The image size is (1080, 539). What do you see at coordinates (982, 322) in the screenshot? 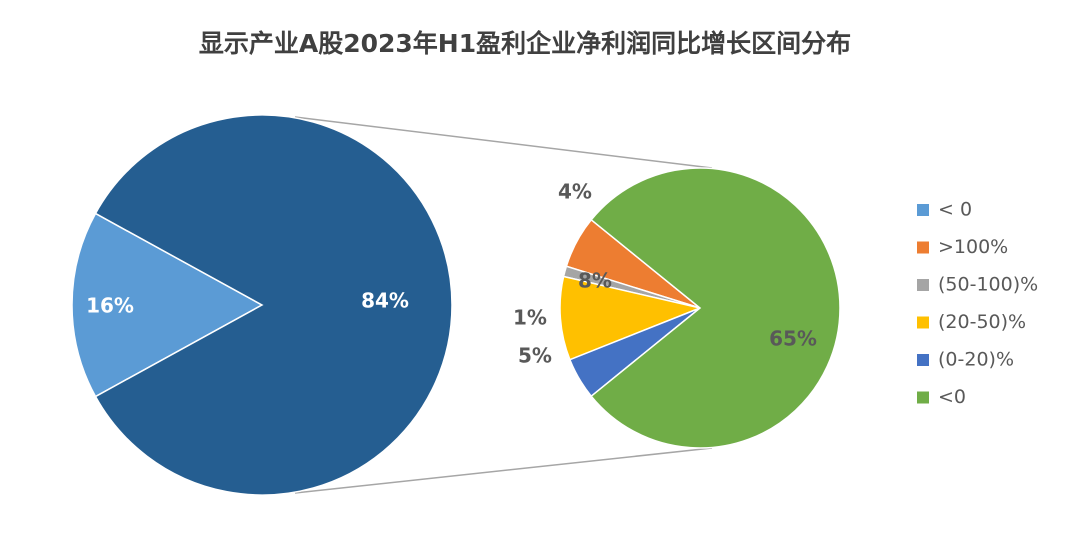
I see `legend-label: (20-50)%` at bounding box center [982, 322].